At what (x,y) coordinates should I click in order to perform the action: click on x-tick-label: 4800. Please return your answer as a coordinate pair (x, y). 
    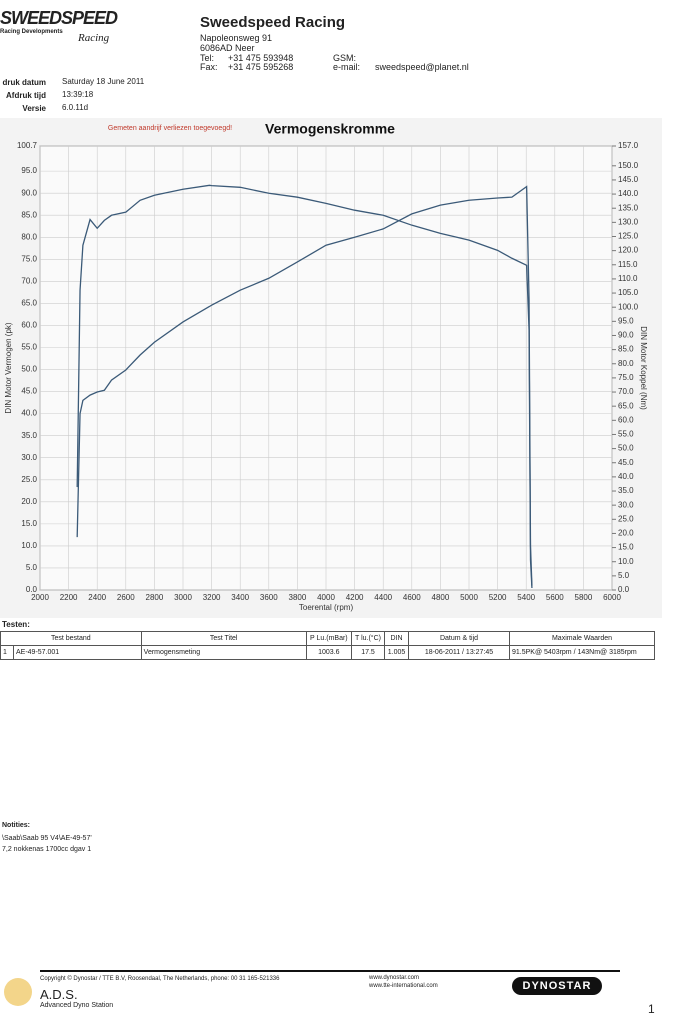
    Looking at the image, I should click on (441, 597).